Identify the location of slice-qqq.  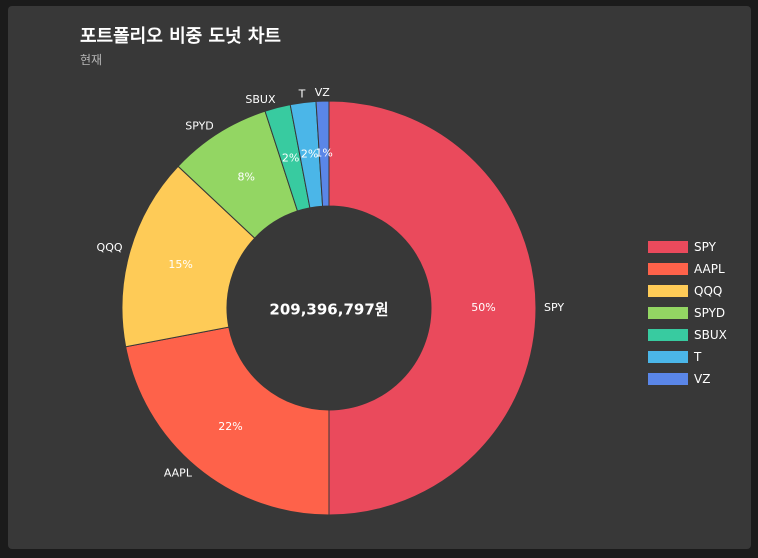
(188, 256).